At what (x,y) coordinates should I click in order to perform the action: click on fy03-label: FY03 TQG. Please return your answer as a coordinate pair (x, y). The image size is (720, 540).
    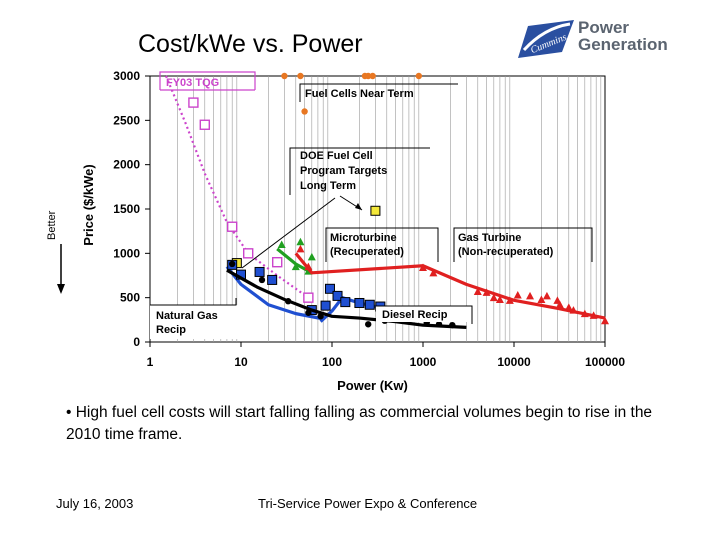
    Looking at the image, I should click on (192, 83).